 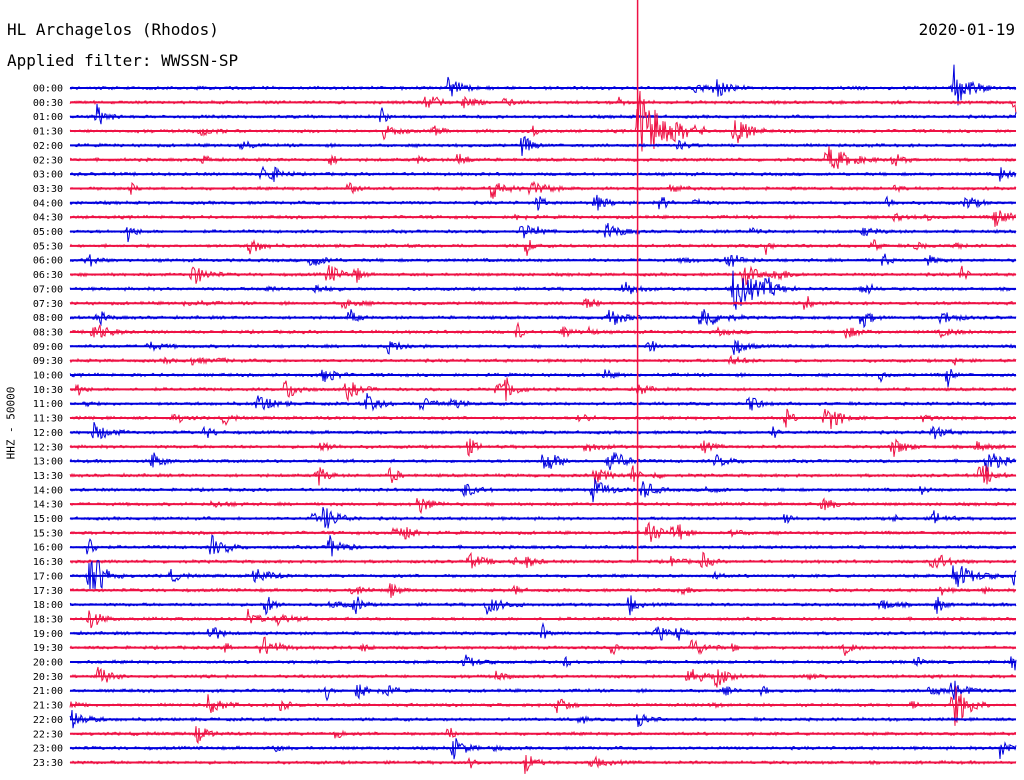 What do you see at coordinates (48, 447) in the screenshot?
I see `time-tick-label: 12:30` at bounding box center [48, 447].